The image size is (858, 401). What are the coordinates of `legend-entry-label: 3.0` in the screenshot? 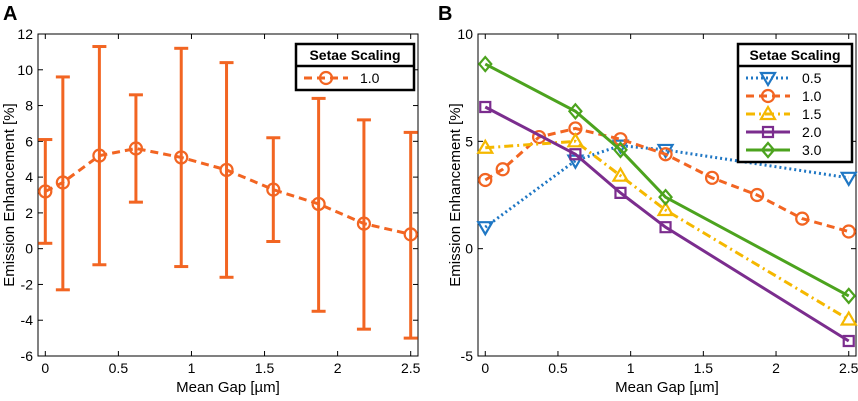 It's located at (812, 150).